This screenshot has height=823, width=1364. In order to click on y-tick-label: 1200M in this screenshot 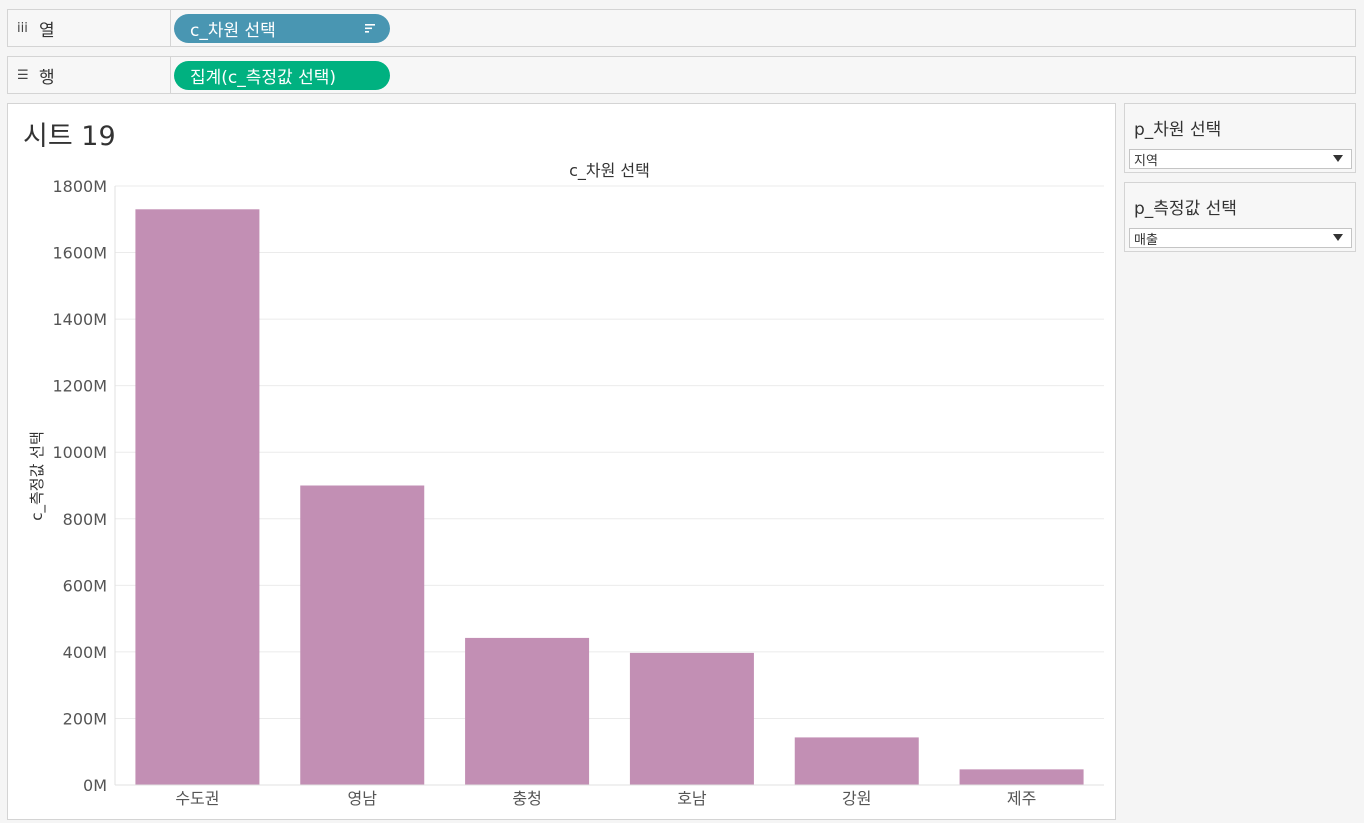, I will do `click(79, 386)`.